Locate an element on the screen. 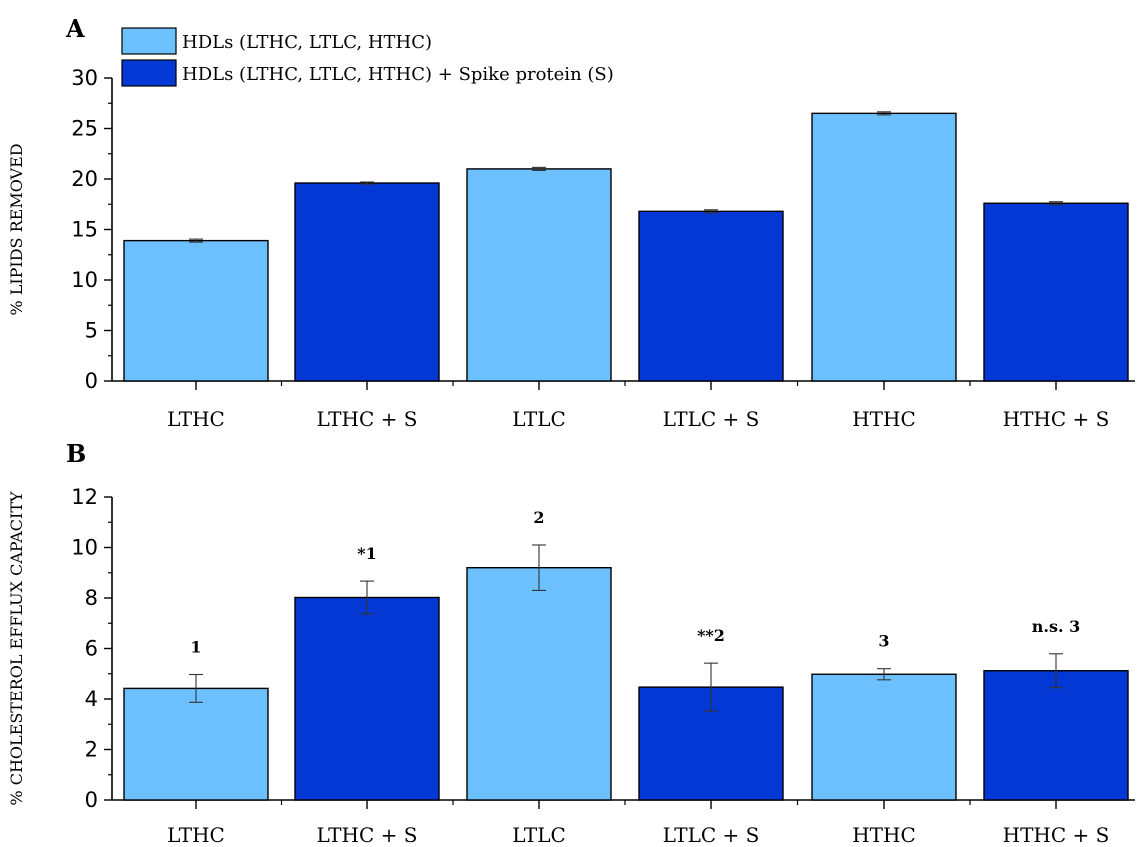 Image resolution: width=1138 pixels, height=847 pixels. significance-label: **2 is located at coordinates (711, 635).